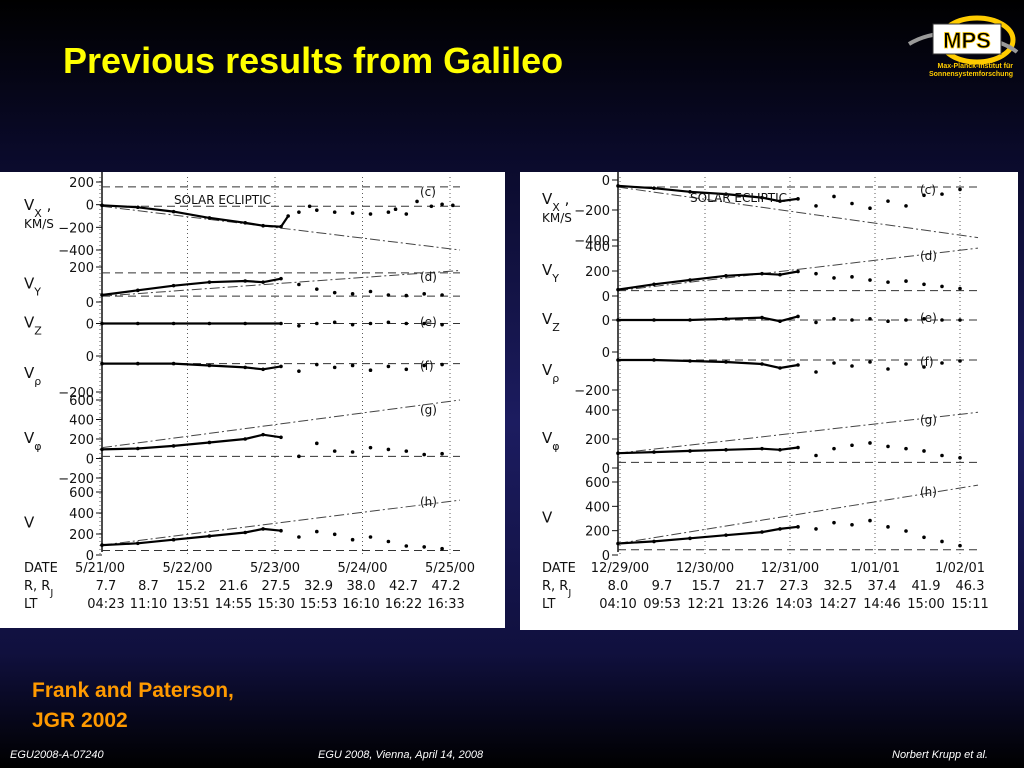  I want to click on local-time-value: 15:00, so click(925, 604).